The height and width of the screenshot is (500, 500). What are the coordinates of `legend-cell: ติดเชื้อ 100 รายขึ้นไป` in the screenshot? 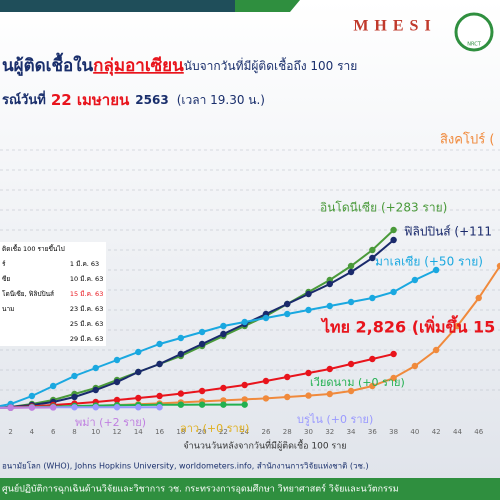 It's located at (33, 249).